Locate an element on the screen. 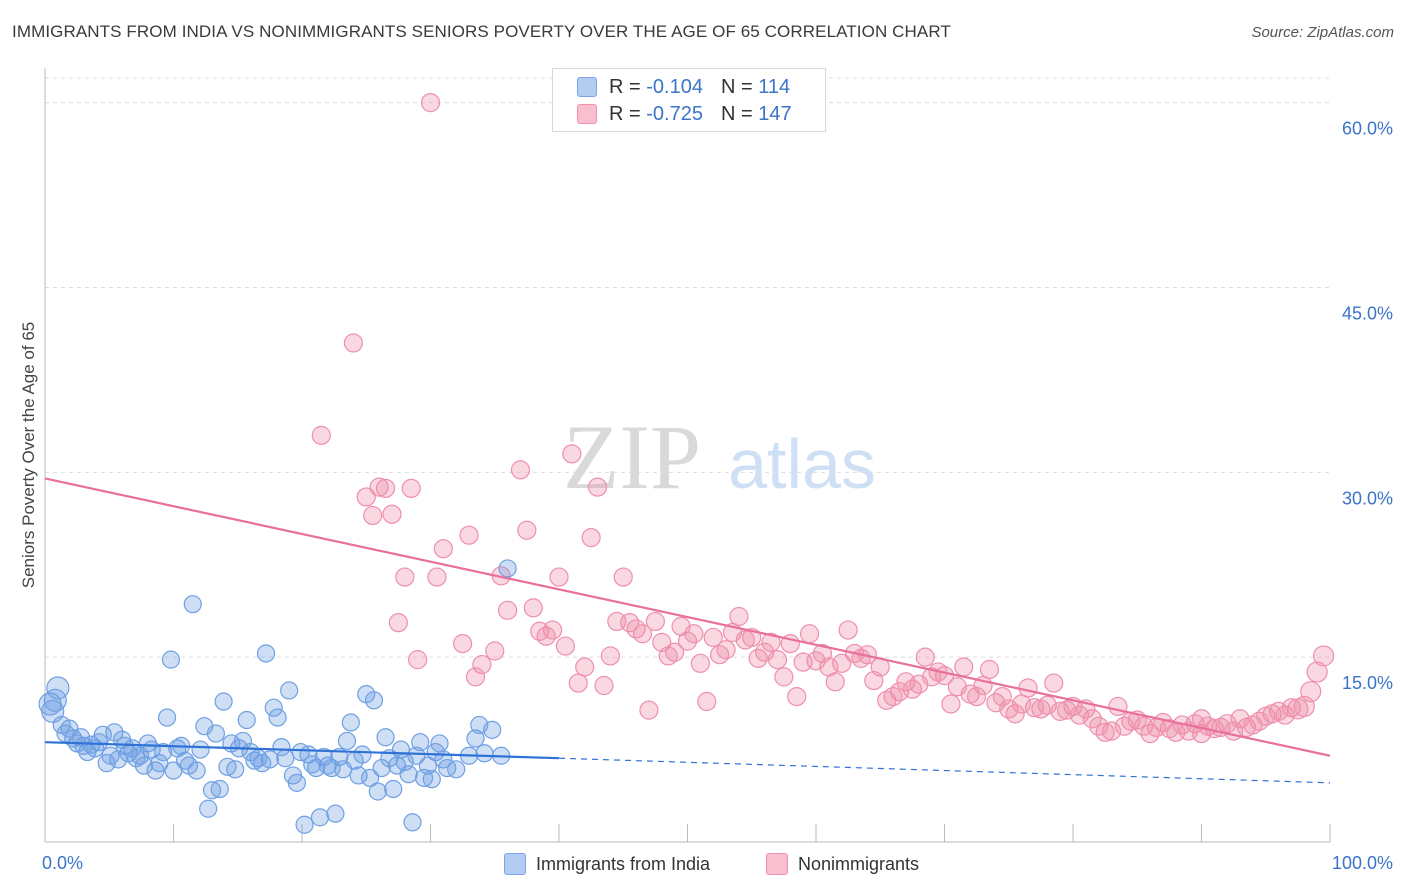 The width and height of the screenshot is (1406, 892). legend-row-nonimmigrants: R = -0.725 N = 147 is located at coordinates (684, 114).